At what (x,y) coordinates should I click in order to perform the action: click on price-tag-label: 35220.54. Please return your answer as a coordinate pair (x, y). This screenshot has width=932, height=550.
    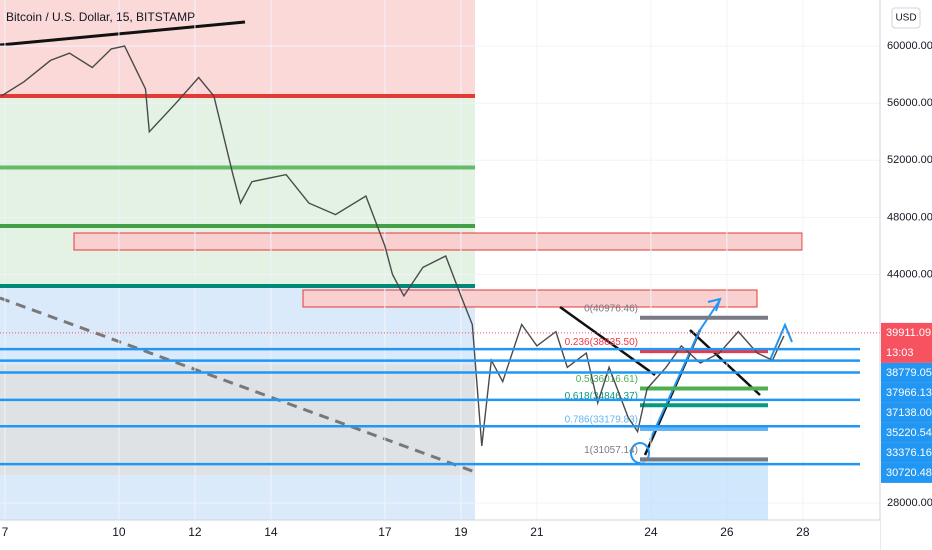
    Looking at the image, I should click on (909, 433).